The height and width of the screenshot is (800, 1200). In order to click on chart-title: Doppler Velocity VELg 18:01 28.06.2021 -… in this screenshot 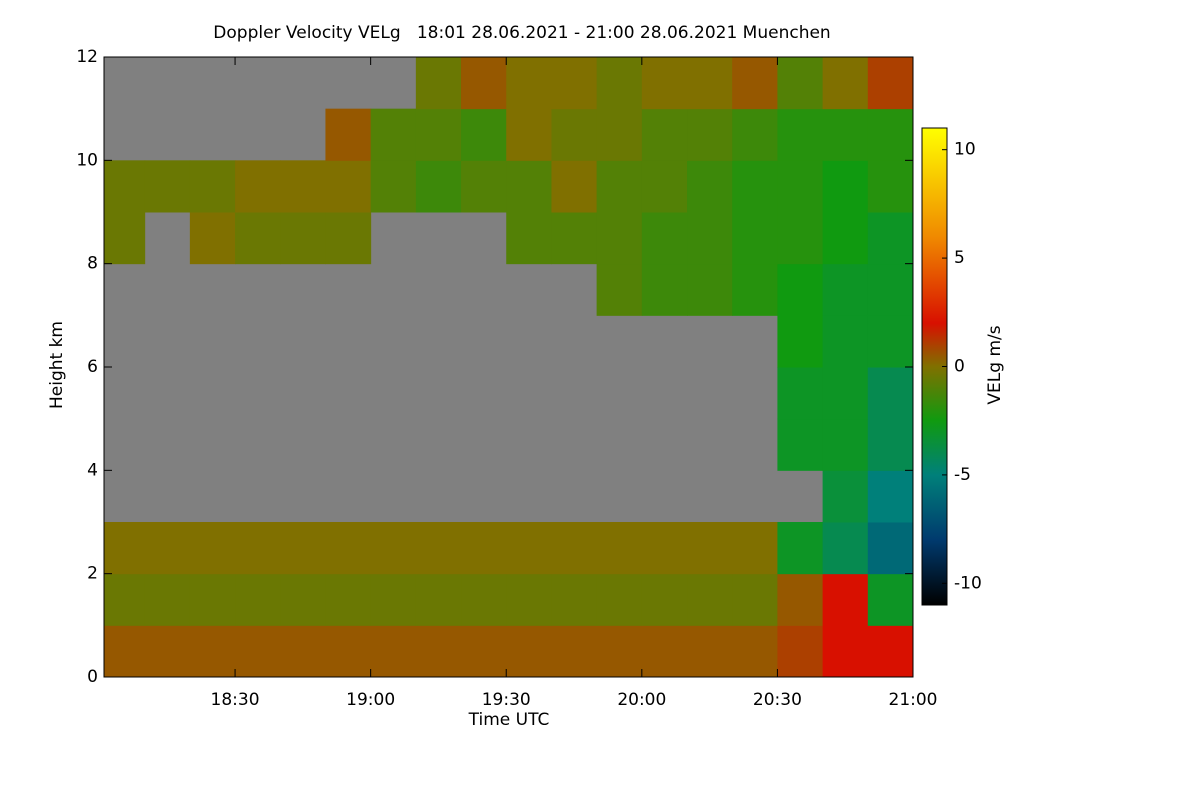, I will do `click(521, 33)`.